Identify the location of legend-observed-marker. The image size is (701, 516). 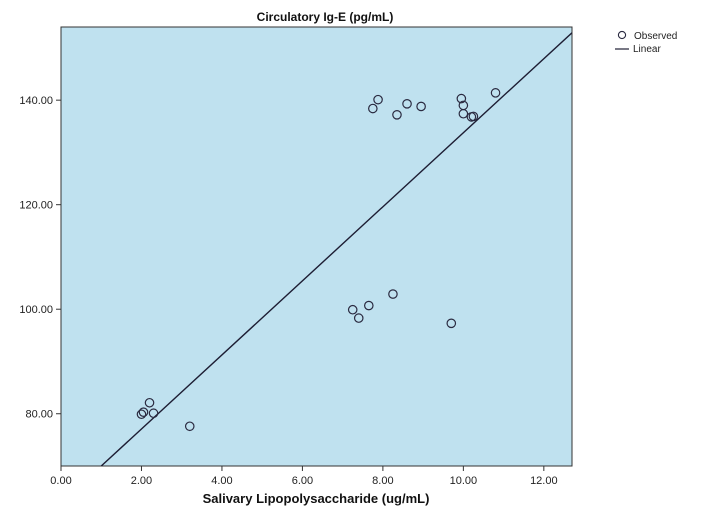
(622, 35).